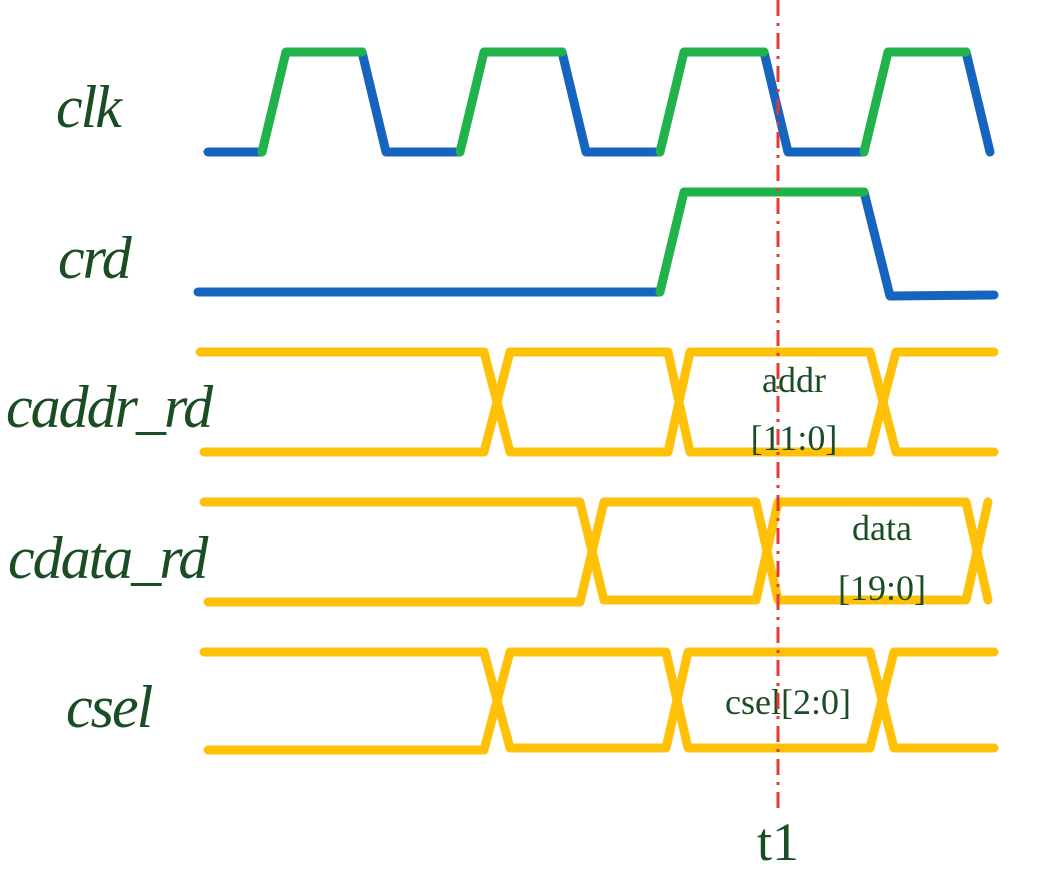 The width and height of the screenshot is (1040, 872). What do you see at coordinates (882, 528) in the screenshot?
I see `cdata-rd-value-line1: data` at bounding box center [882, 528].